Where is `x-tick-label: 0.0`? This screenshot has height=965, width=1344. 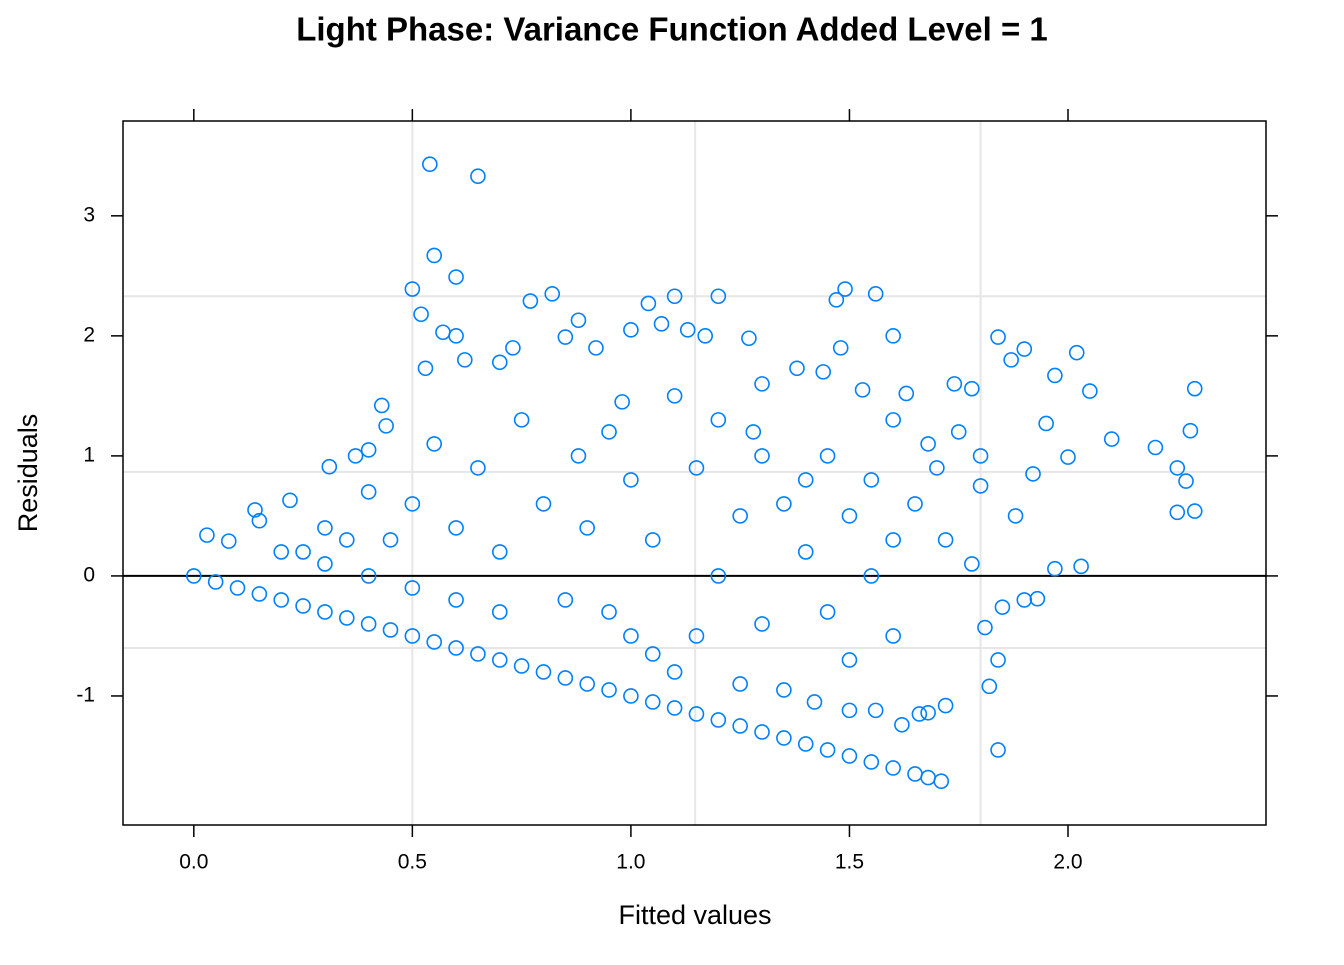
x-tick-label: 0.0 is located at coordinates (193, 862).